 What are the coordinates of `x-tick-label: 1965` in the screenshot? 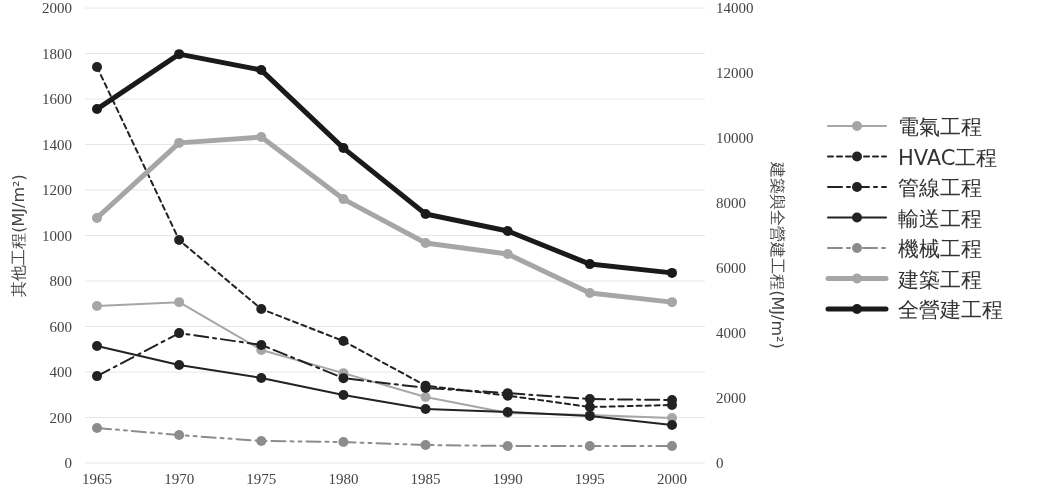 It's located at (97, 479).